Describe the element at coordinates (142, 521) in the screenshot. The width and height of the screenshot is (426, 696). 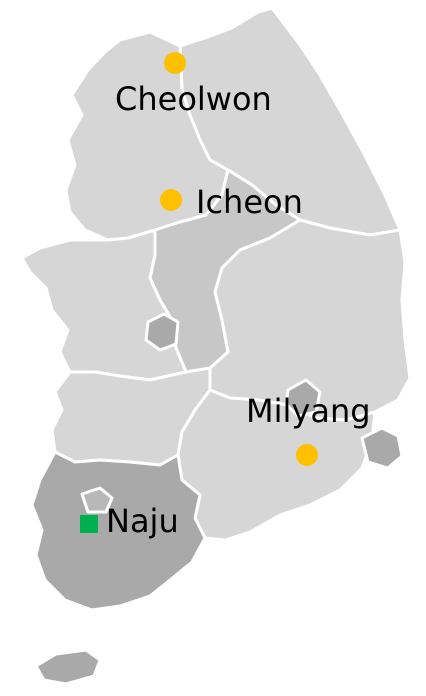
I see `naju-label: Naju` at that location.